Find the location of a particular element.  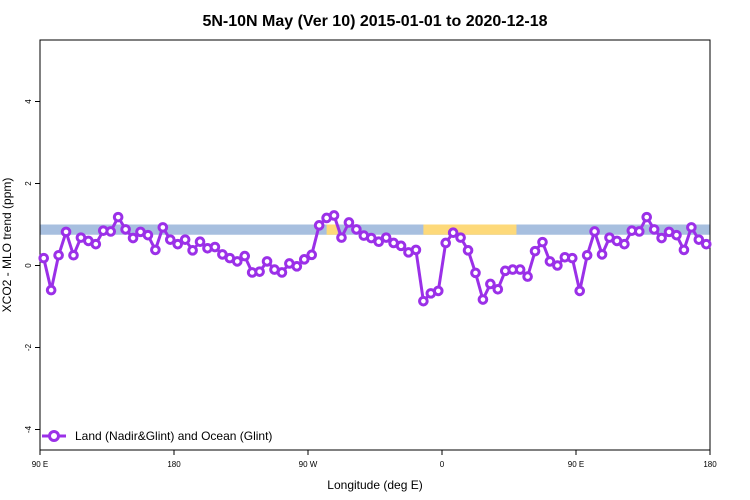

y-tick-label: 0 is located at coordinates (28, 265).